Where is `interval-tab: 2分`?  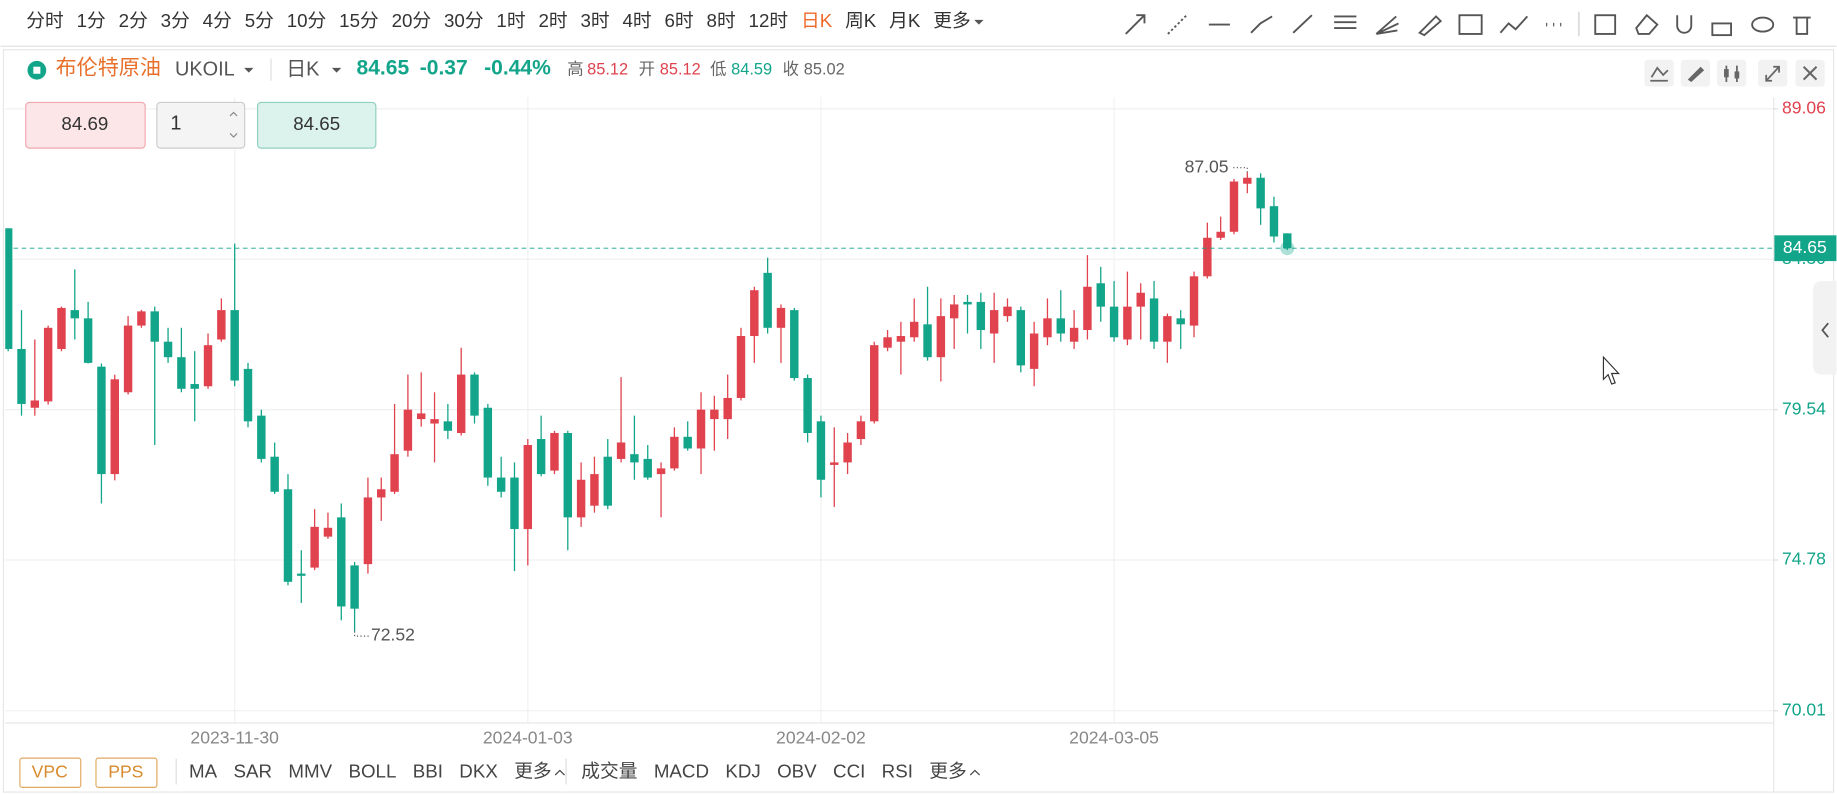 interval-tab: 2分 is located at coordinates (133, 20).